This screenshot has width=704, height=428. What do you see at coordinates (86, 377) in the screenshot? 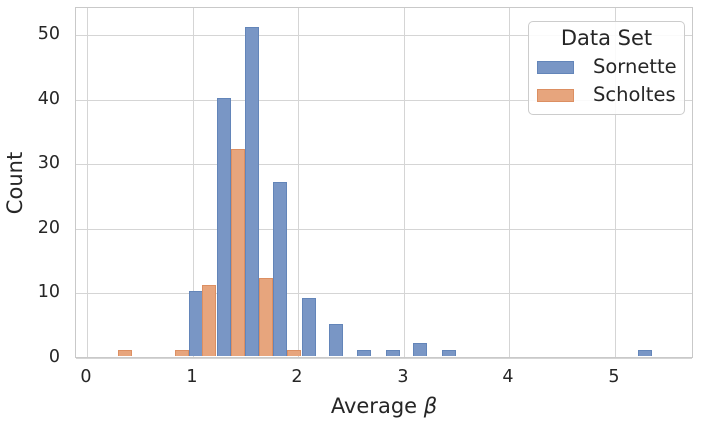
I see `x-tick-label: 0` at bounding box center [86, 377].